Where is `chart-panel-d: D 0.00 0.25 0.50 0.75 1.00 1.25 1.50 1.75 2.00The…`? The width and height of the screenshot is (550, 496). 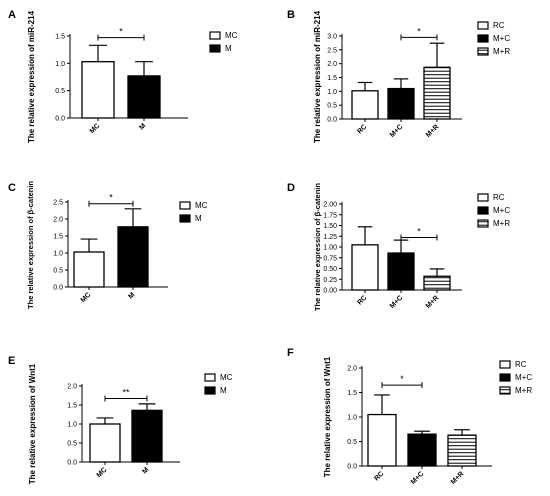
chart-panel-d: D 0.00 0.25 0.50 0.75 1.00 1.25 1.50 1.75 2.00The… is located at coordinates (398, 246).